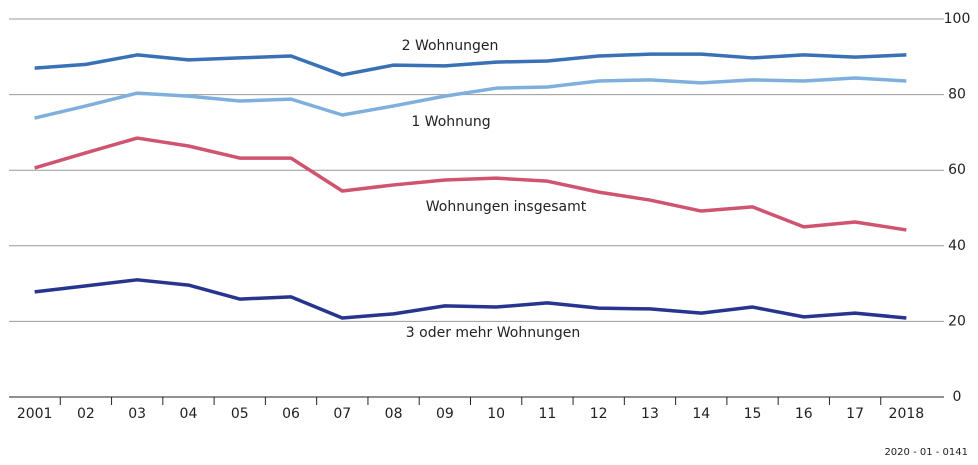 This screenshot has width=978, height=465. What do you see at coordinates (701, 414) in the screenshot?
I see `x-tick-label: 14` at bounding box center [701, 414].